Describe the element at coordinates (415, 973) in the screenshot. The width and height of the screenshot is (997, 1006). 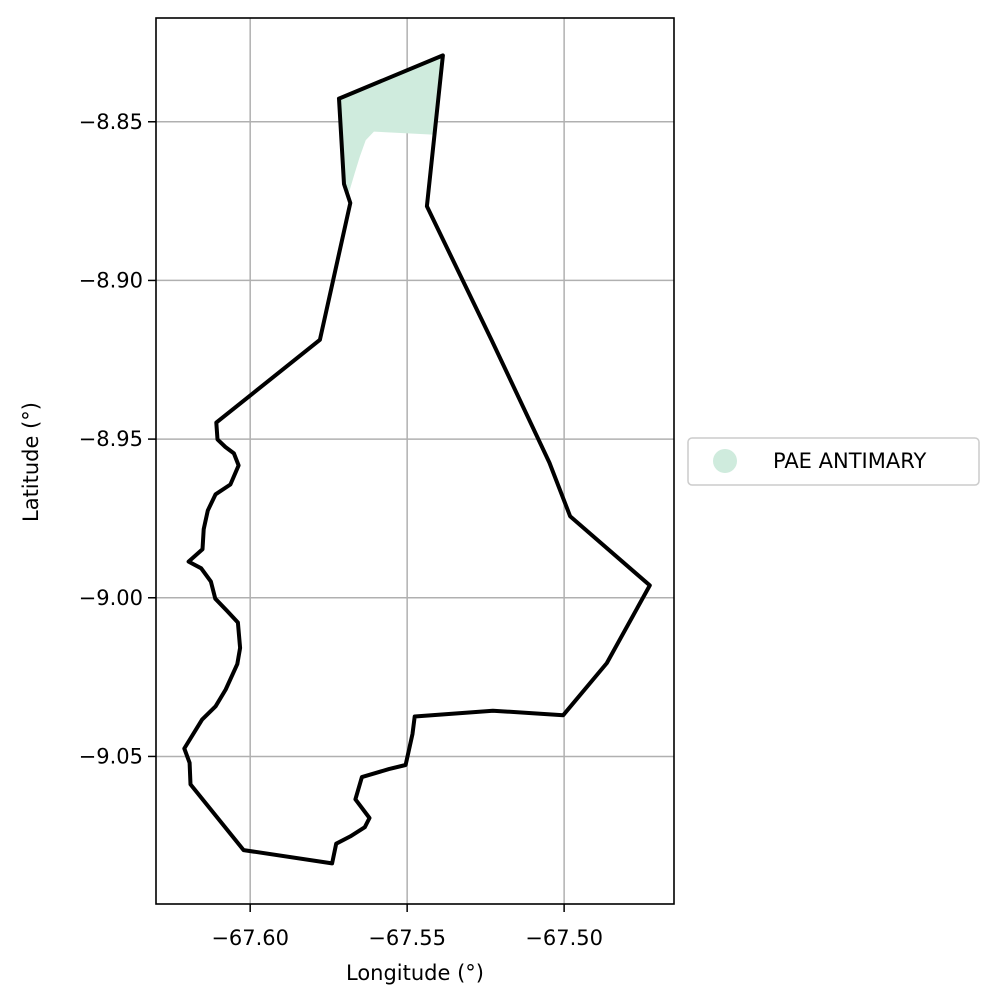
I see `x-axis-label: Longitude (°)` at that location.